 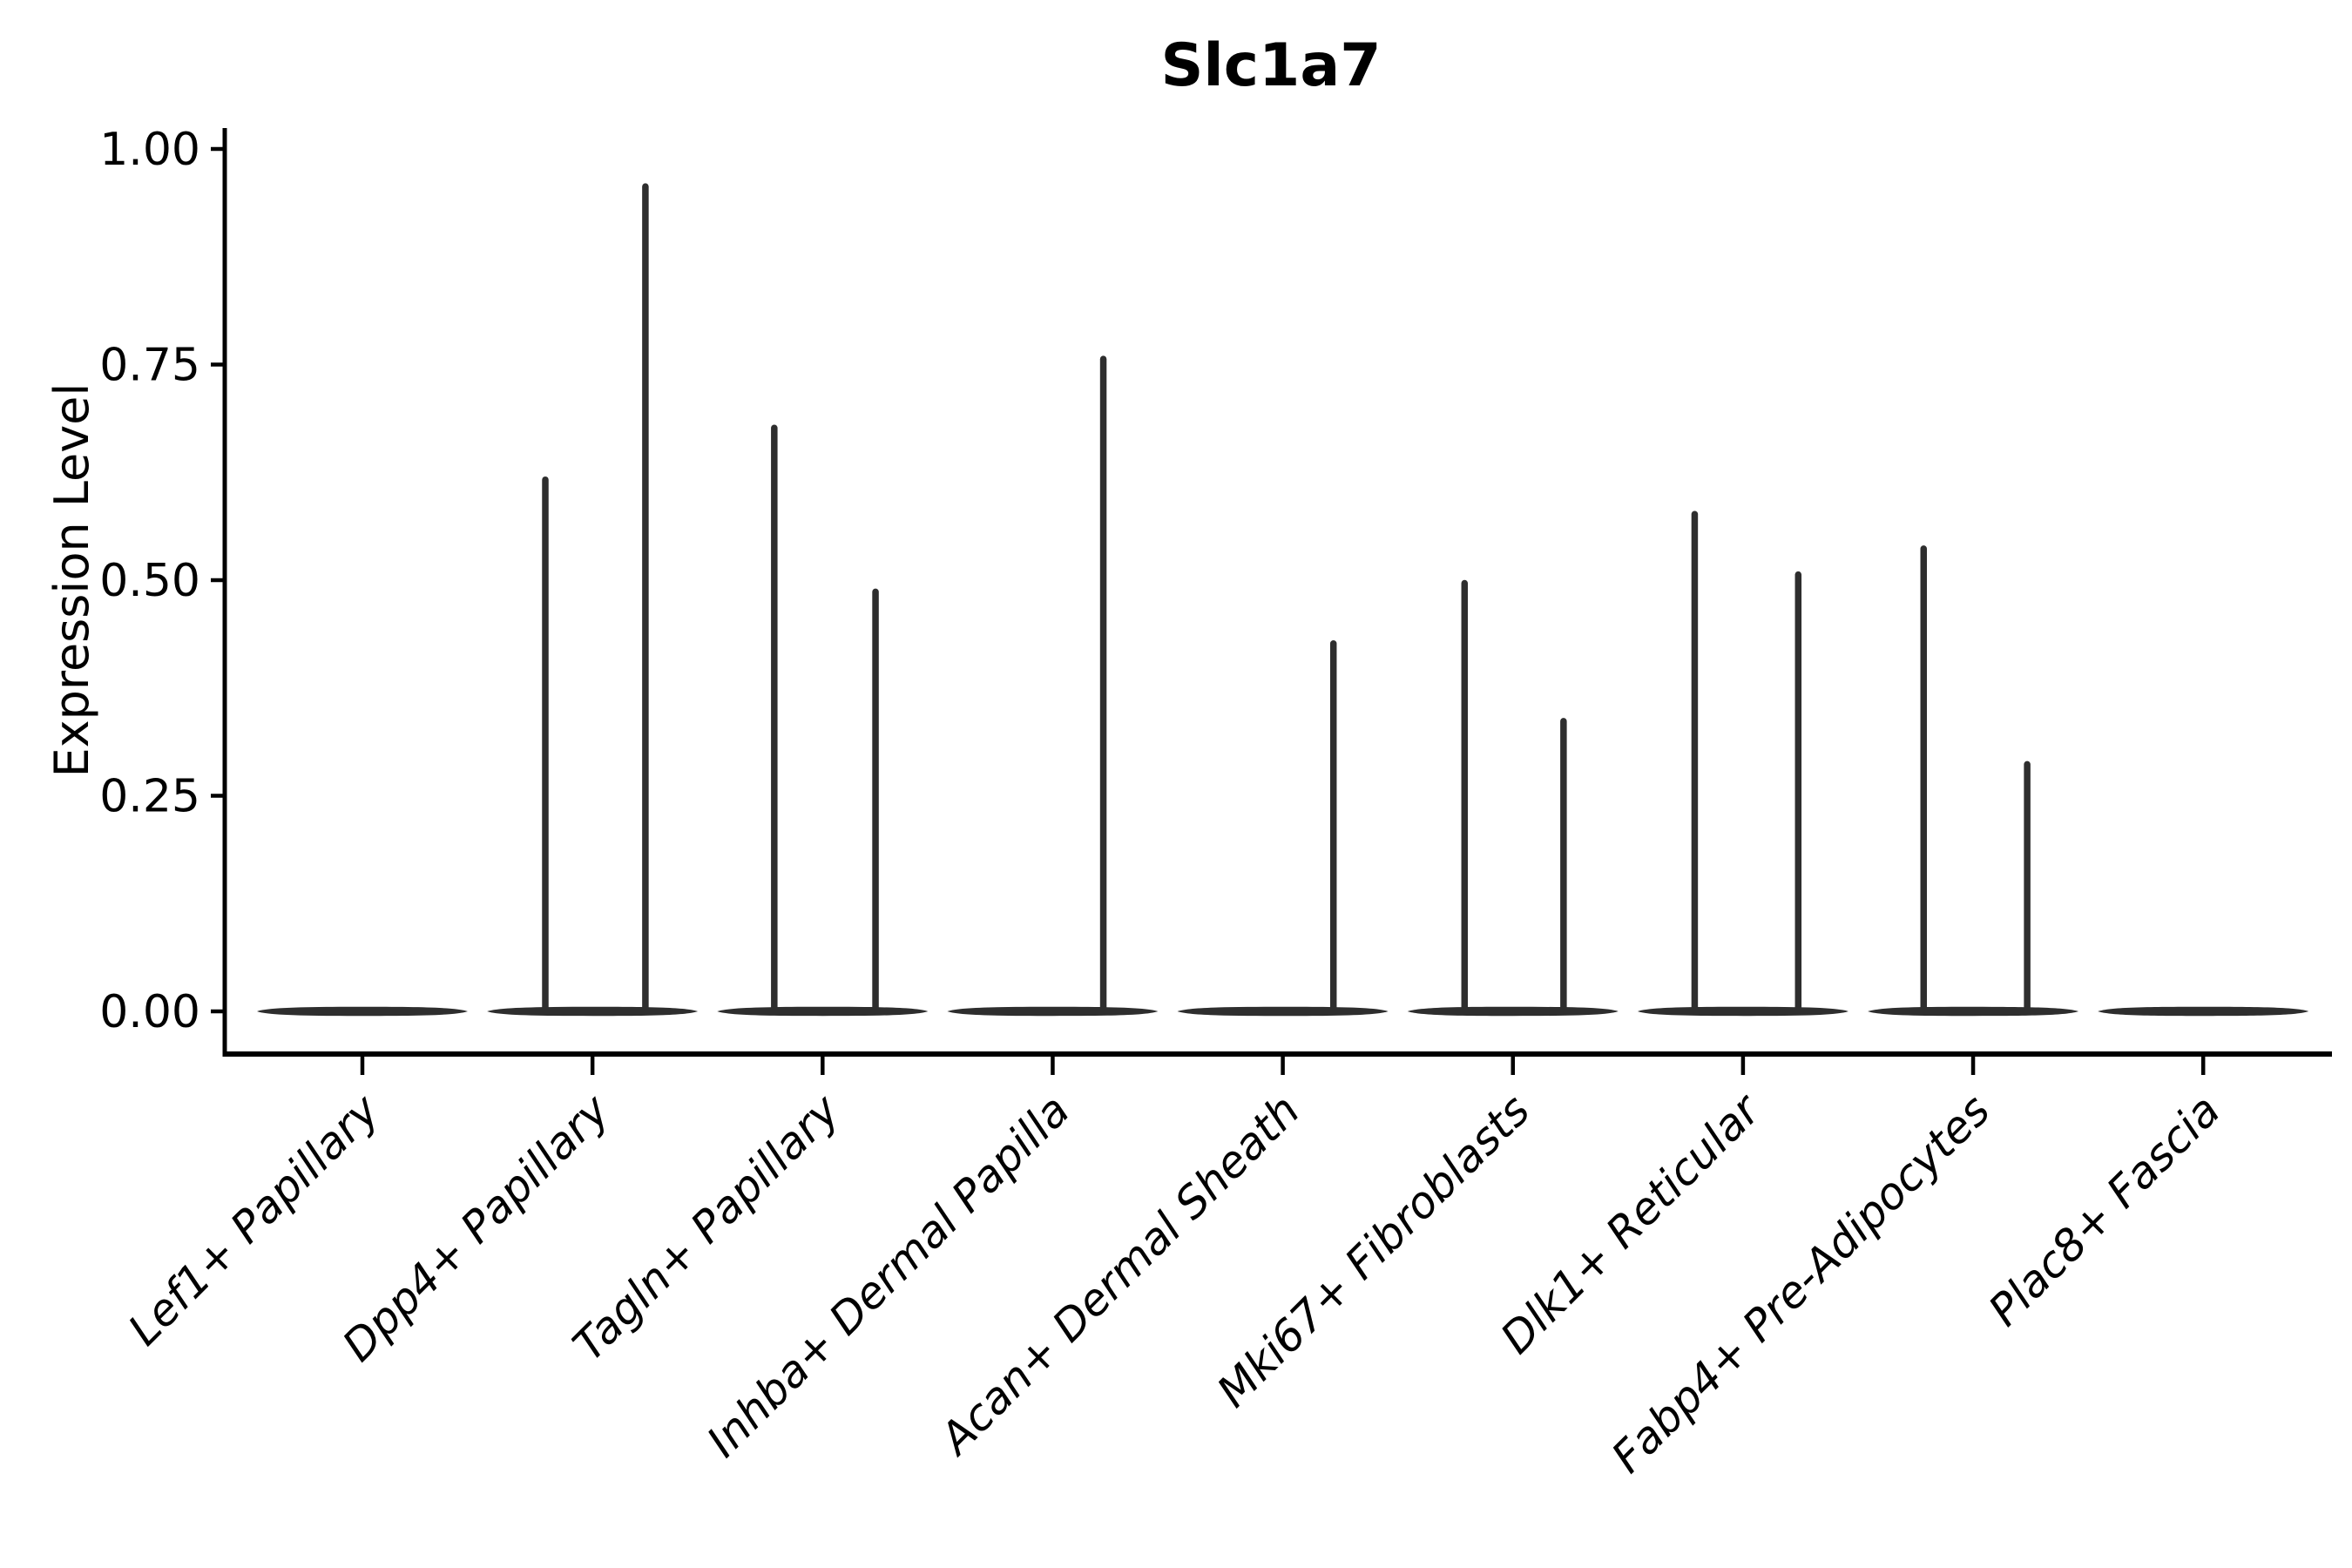 I want to click on y-tick-label: 0.25, so click(x=150, y=797).